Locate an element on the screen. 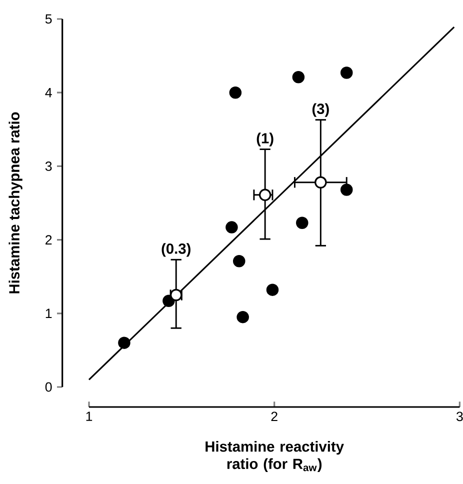 The image size is (463, 484). x-axis-title: Histamine reactivity ratio (for R$_{aw}$) is located at coordinates (275, 456).